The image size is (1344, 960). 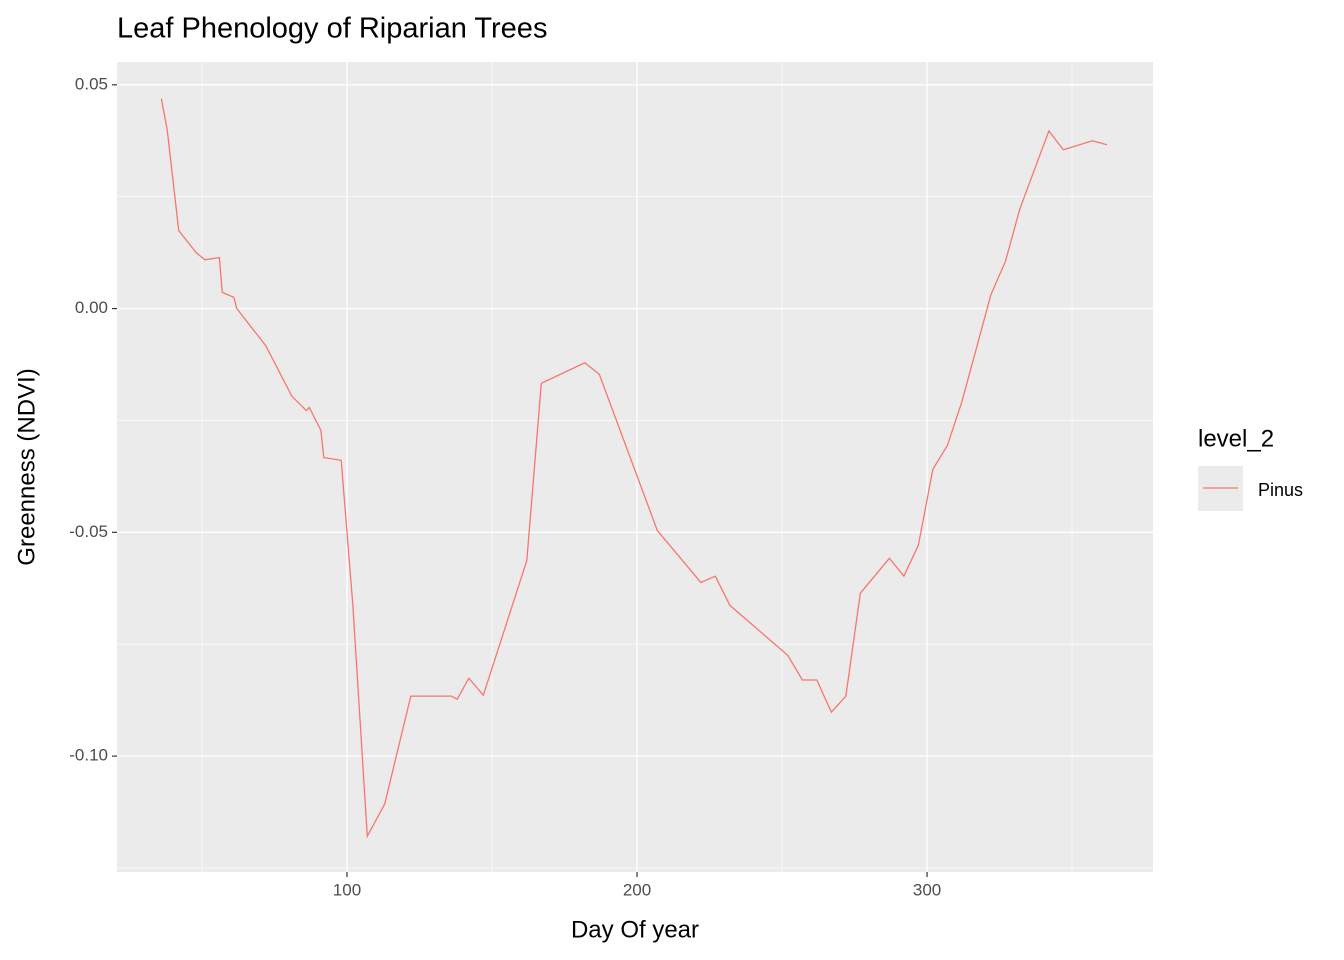 I want to click on y-axis-title: Greenness (NDVI), so click(x=26, y=466).